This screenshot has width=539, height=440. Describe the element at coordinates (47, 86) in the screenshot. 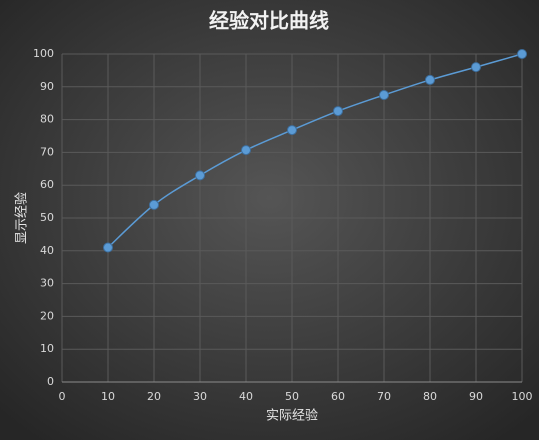

I see `y-tick-label: 90` at that location.